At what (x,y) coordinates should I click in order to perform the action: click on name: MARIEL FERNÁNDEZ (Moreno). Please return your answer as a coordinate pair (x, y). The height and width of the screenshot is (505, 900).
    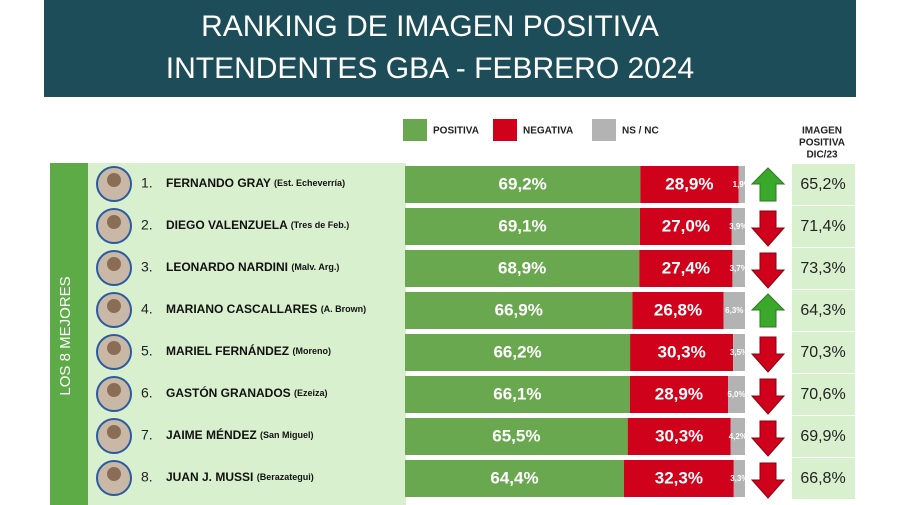
    Looking at the image, I should click on (248, 350).